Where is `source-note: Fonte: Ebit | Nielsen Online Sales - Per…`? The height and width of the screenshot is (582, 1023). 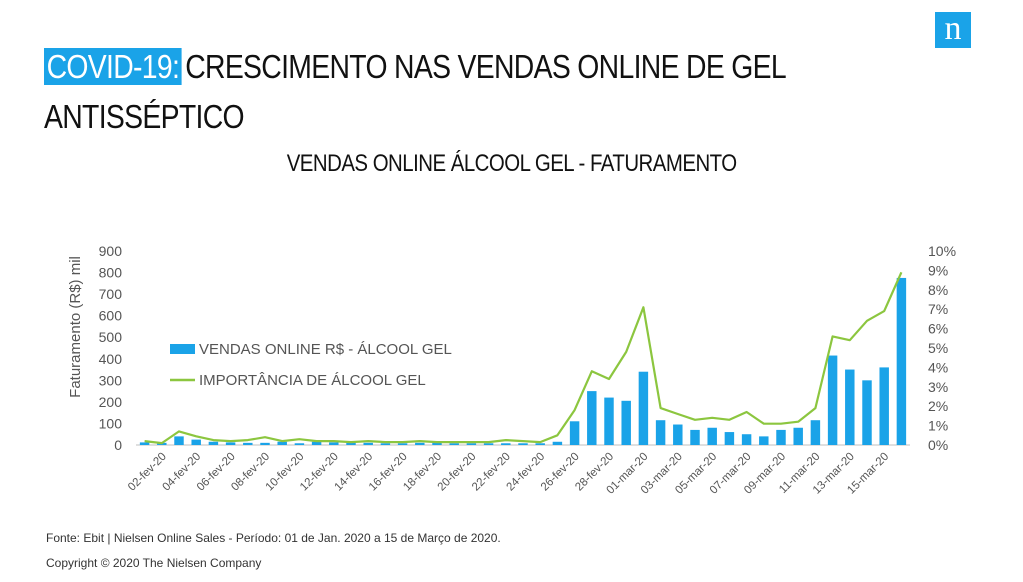 source-note: Fonte: Ebit | Nielsen Online Sales - Per… is located at coordinates (273, 538).